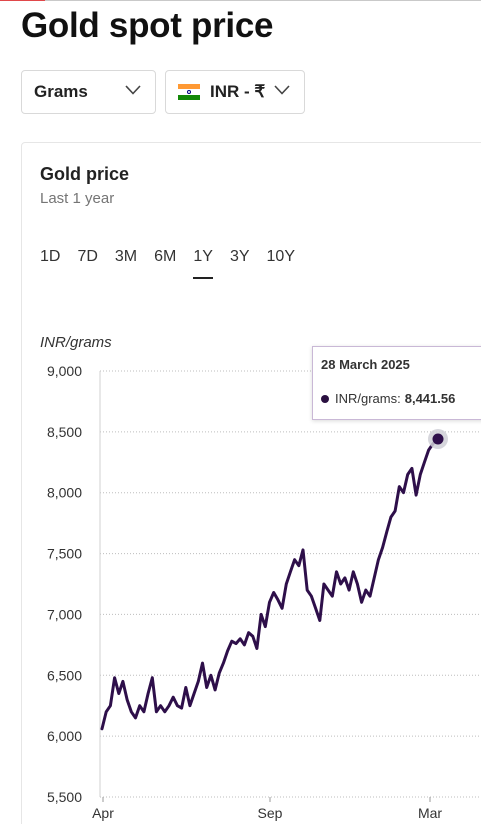 The image size is (481, 824). What do you see at coordinates (280, 256) in the screenshot?
I see `tab-10y: 10Y` at bounding box center [280, 256].